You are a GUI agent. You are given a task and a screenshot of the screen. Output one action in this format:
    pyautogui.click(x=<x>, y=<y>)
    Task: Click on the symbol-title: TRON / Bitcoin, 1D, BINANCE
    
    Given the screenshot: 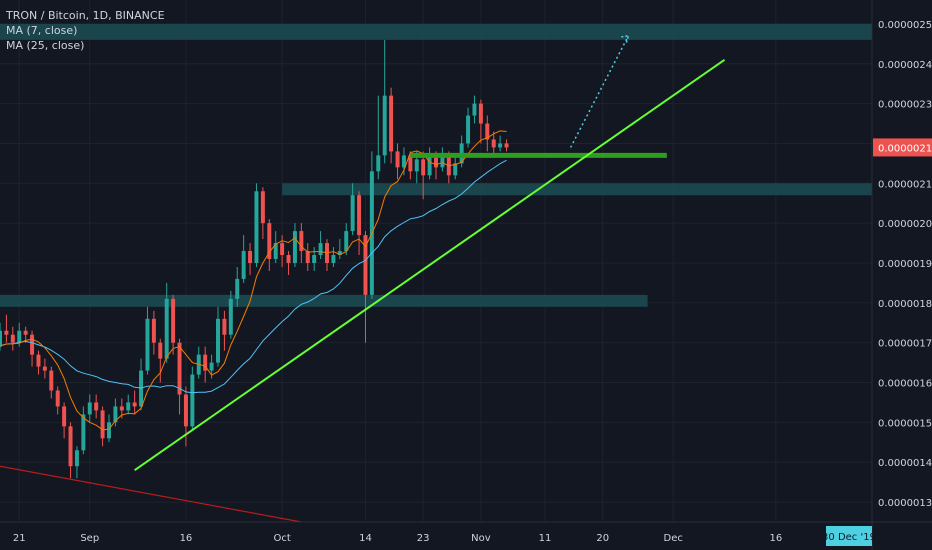 What is the action you would take?
    pyautogui.click(x=85, y=15)
    